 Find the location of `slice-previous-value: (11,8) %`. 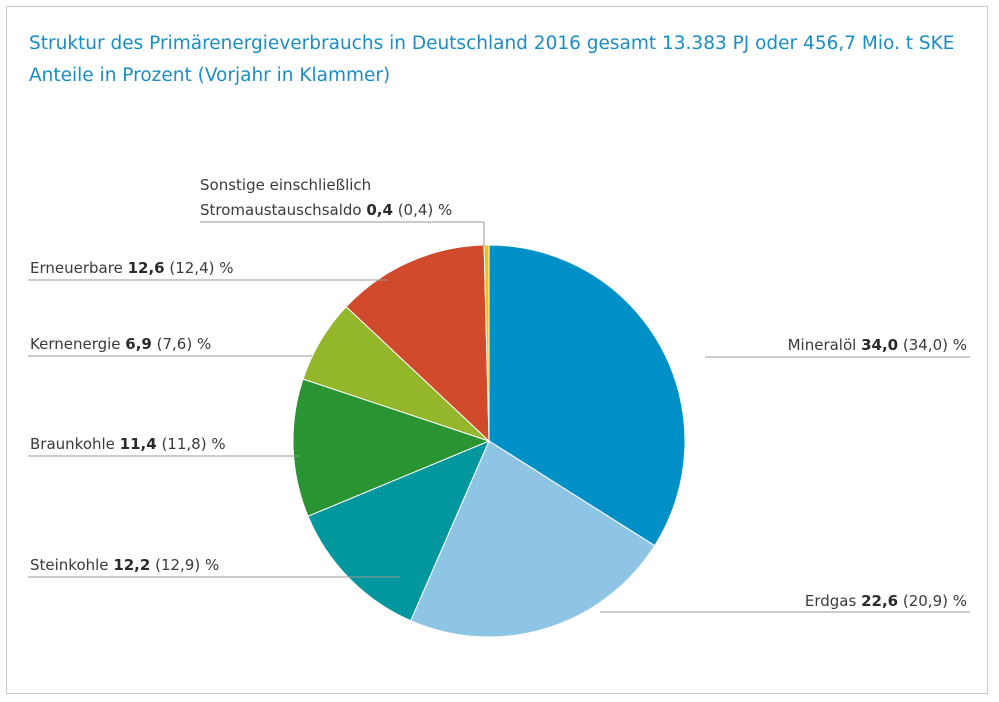

slice-previous-value: (11,8) % is located at coordinates (191, 444).